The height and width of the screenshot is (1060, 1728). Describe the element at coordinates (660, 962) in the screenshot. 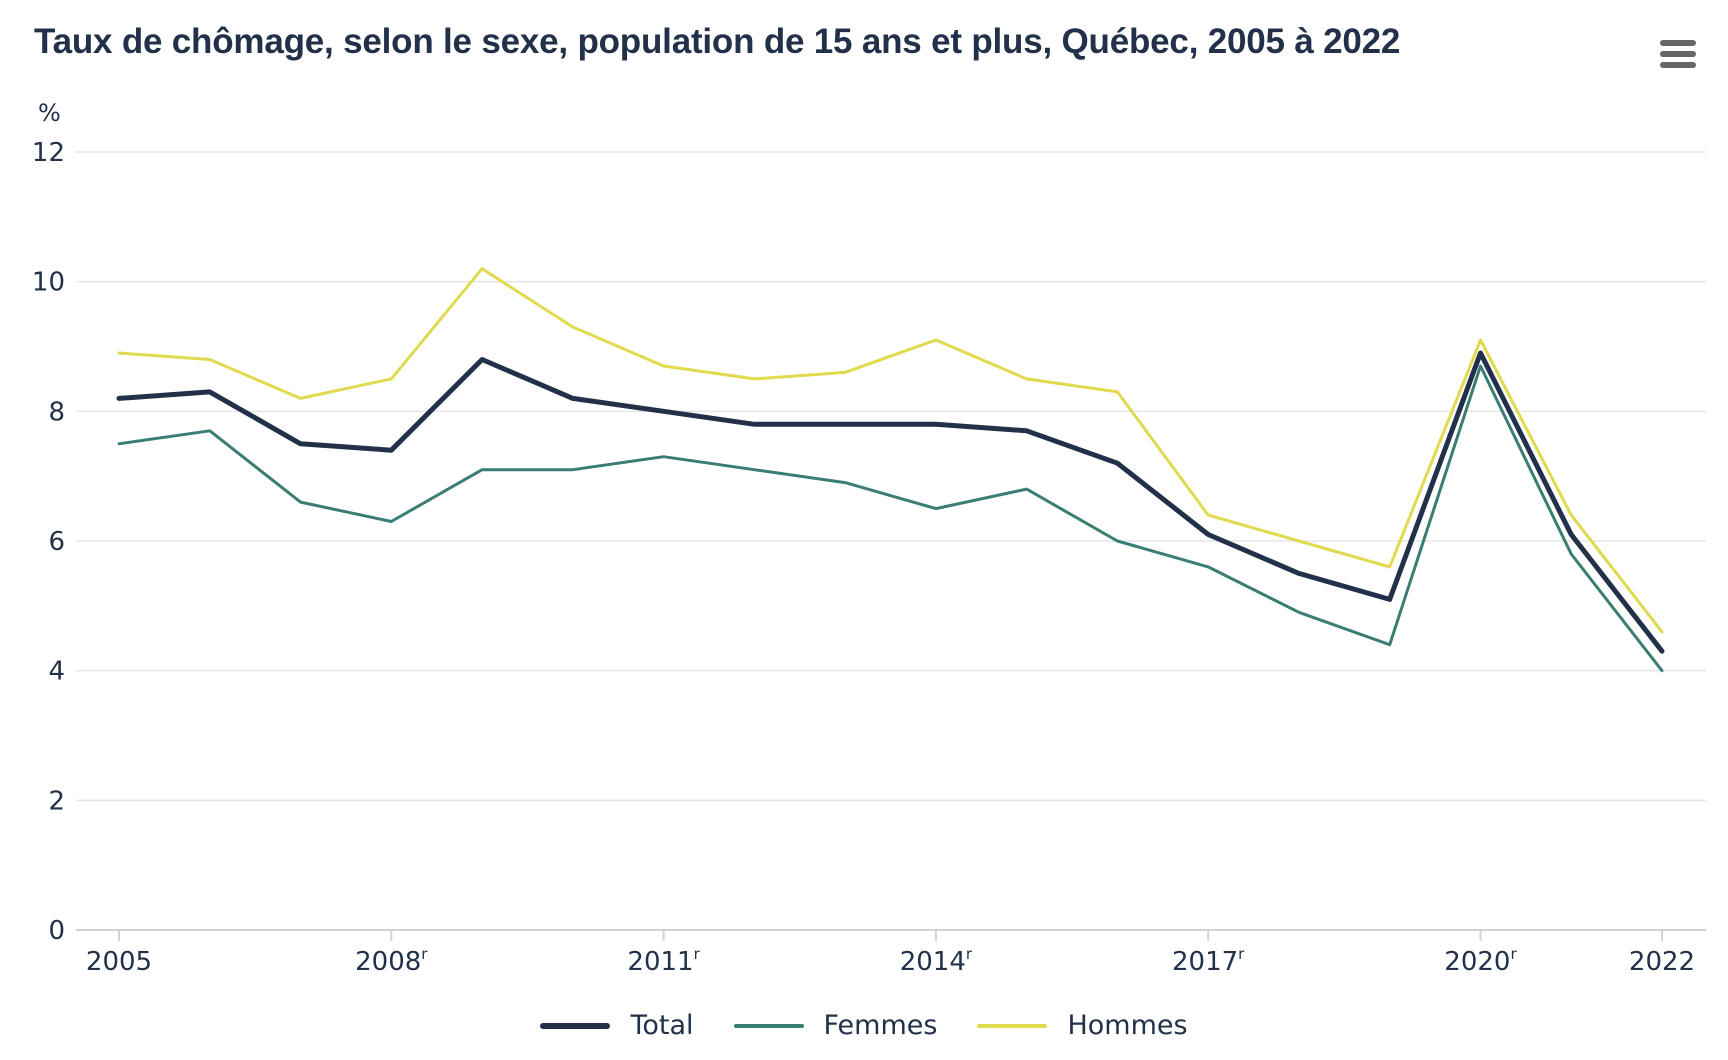

I see `x-tick-year: 2011` at that location.